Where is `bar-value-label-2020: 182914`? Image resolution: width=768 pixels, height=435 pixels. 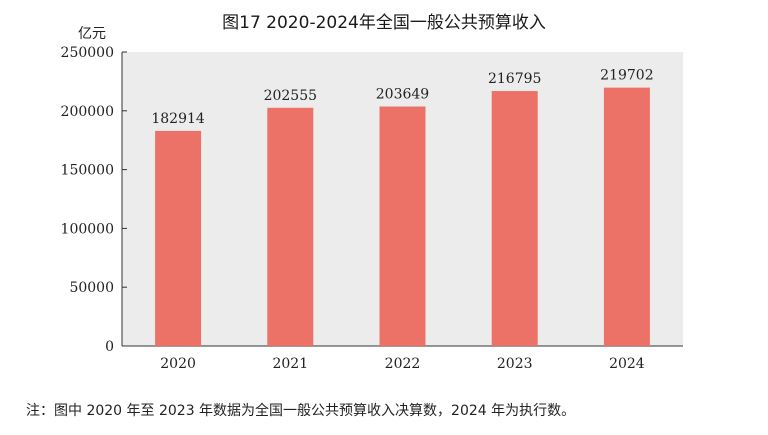
bar-value-label-2020: 182914 is located at coordinates (178, 119).